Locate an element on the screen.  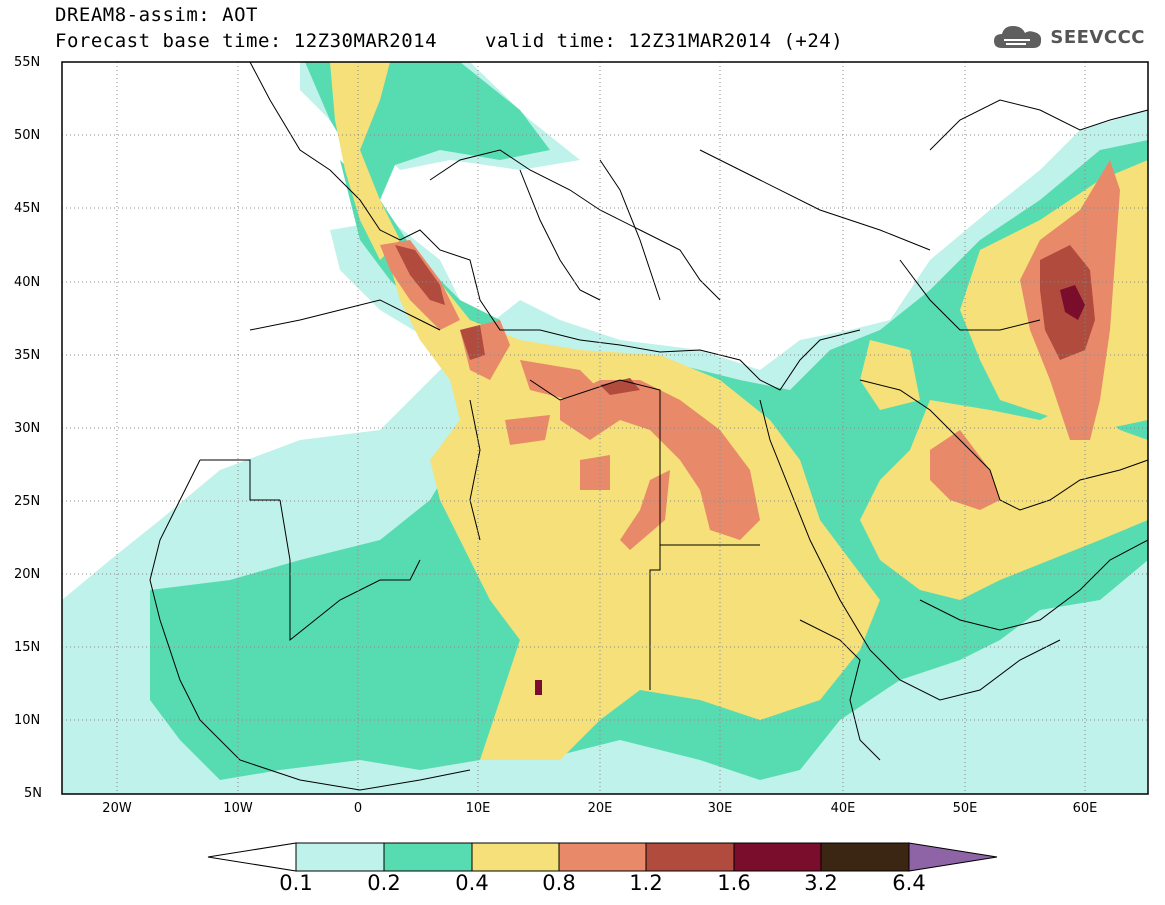
lat-label: 20N is located at coordinates (27, 574).